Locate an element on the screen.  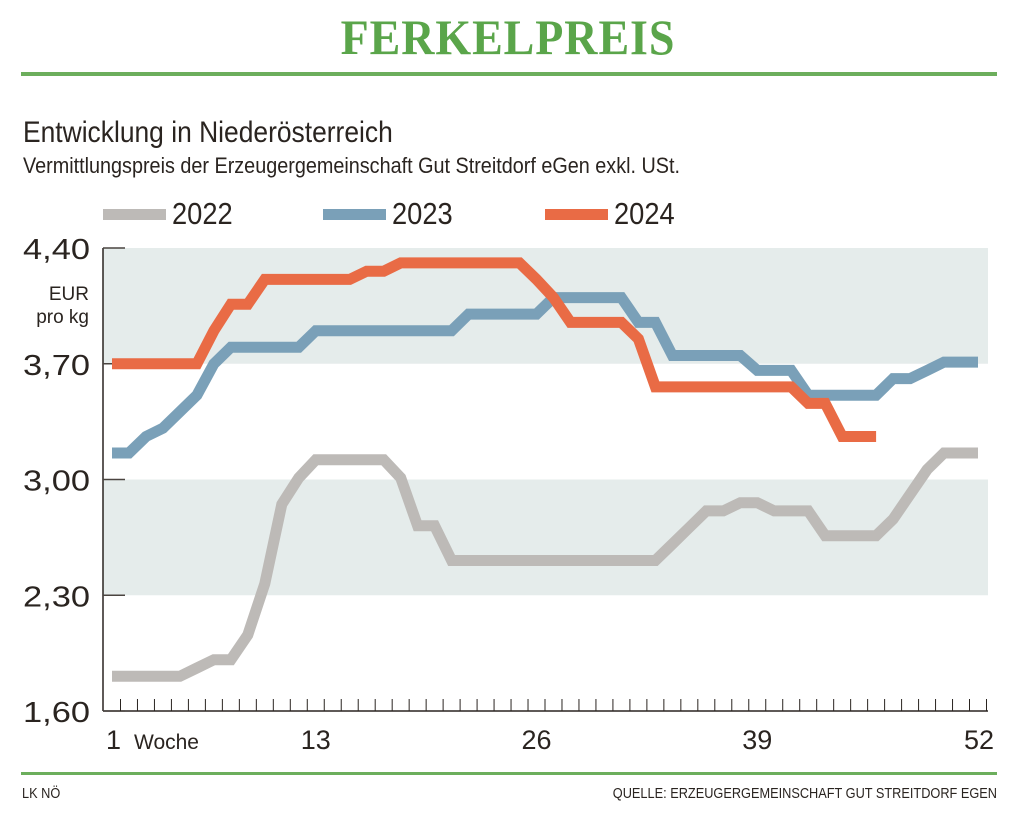
y-axis-unit-label: EUR is located at coordinates (69, 294).